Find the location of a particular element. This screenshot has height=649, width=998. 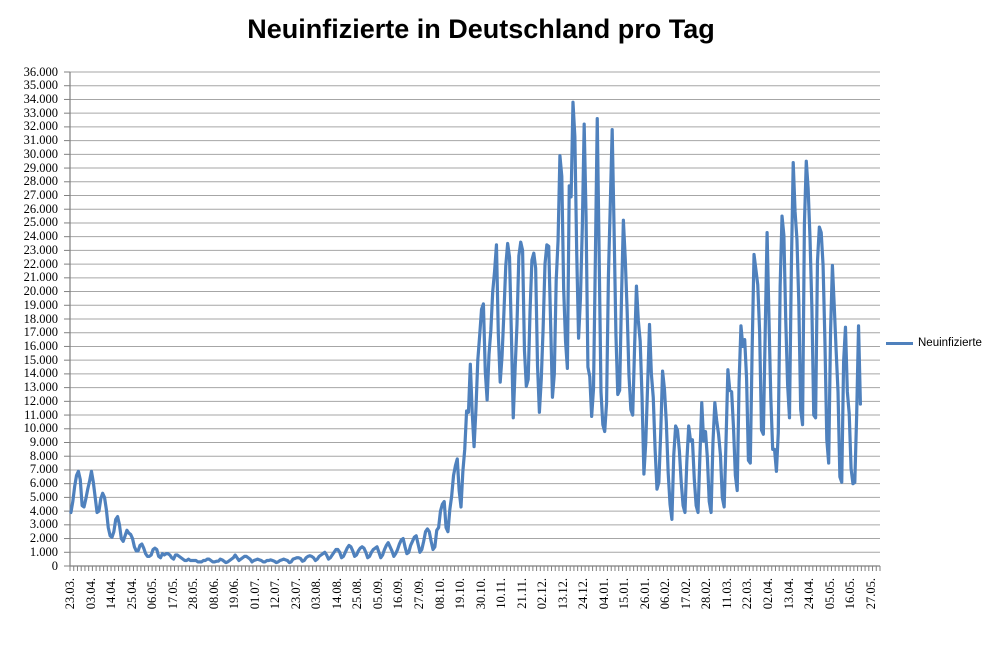

x-axis-tick-label: 08.10. is located at coordinates (439, 594).